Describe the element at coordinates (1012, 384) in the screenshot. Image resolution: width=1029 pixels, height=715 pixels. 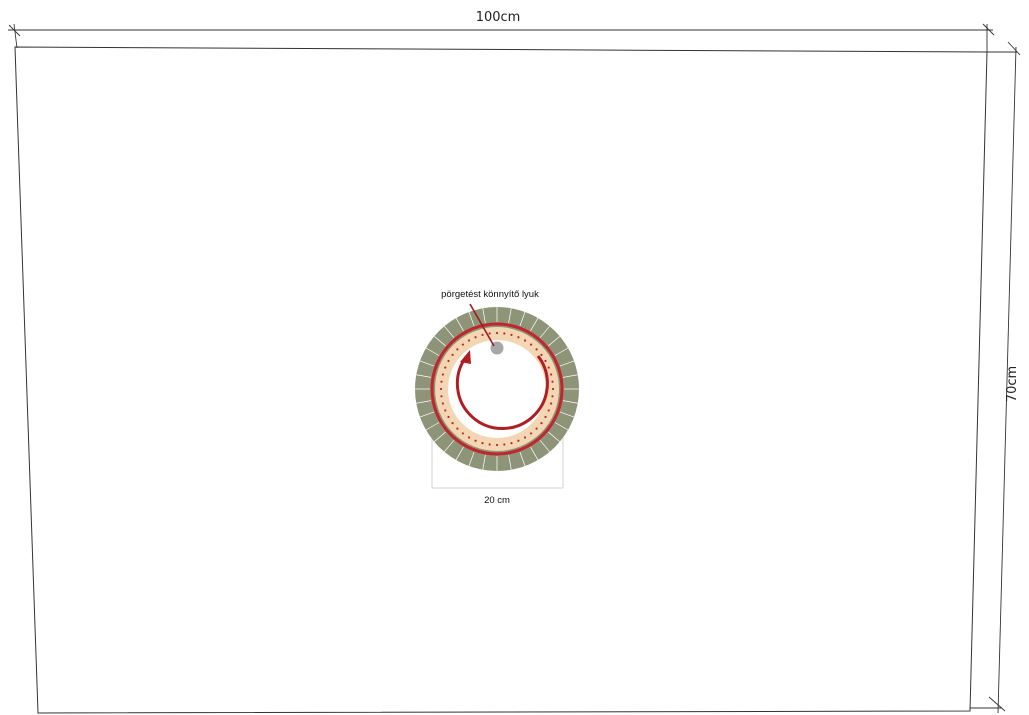
I see `height-label: 70cm` at that location.